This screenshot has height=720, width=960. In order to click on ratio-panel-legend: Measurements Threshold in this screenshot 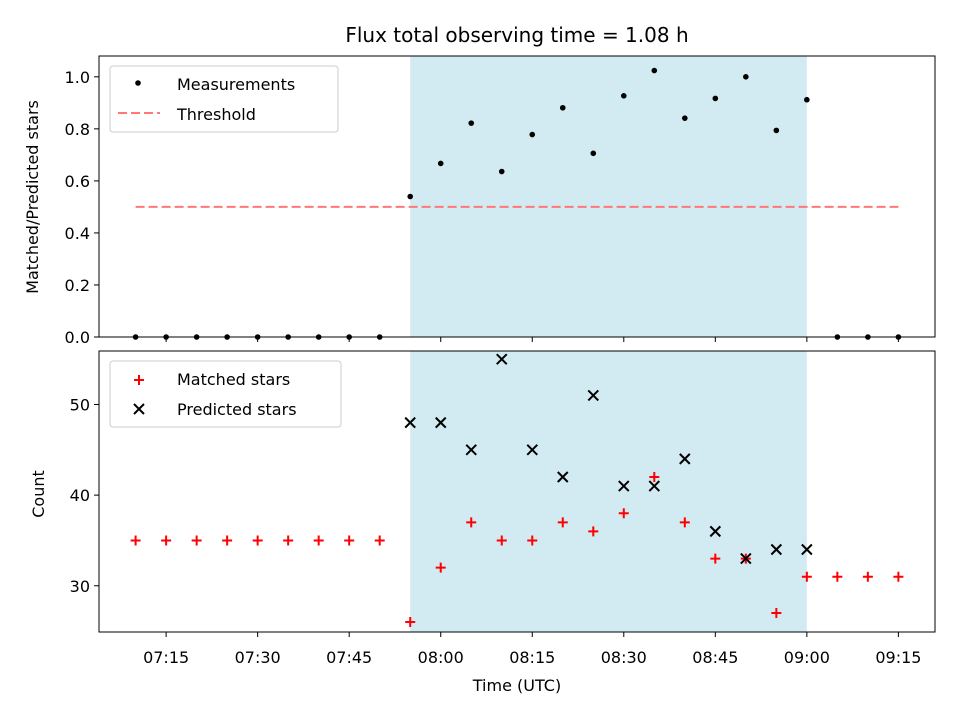, I will do `click(224, 99)`.